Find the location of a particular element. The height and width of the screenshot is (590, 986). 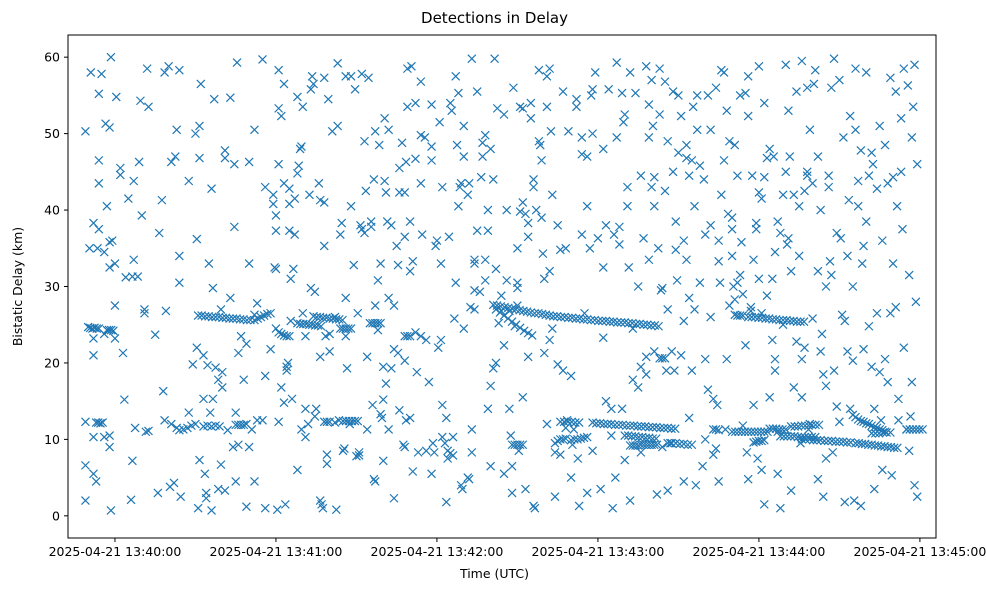

detection-marker-track-aj is located at coordinates (812, 425).